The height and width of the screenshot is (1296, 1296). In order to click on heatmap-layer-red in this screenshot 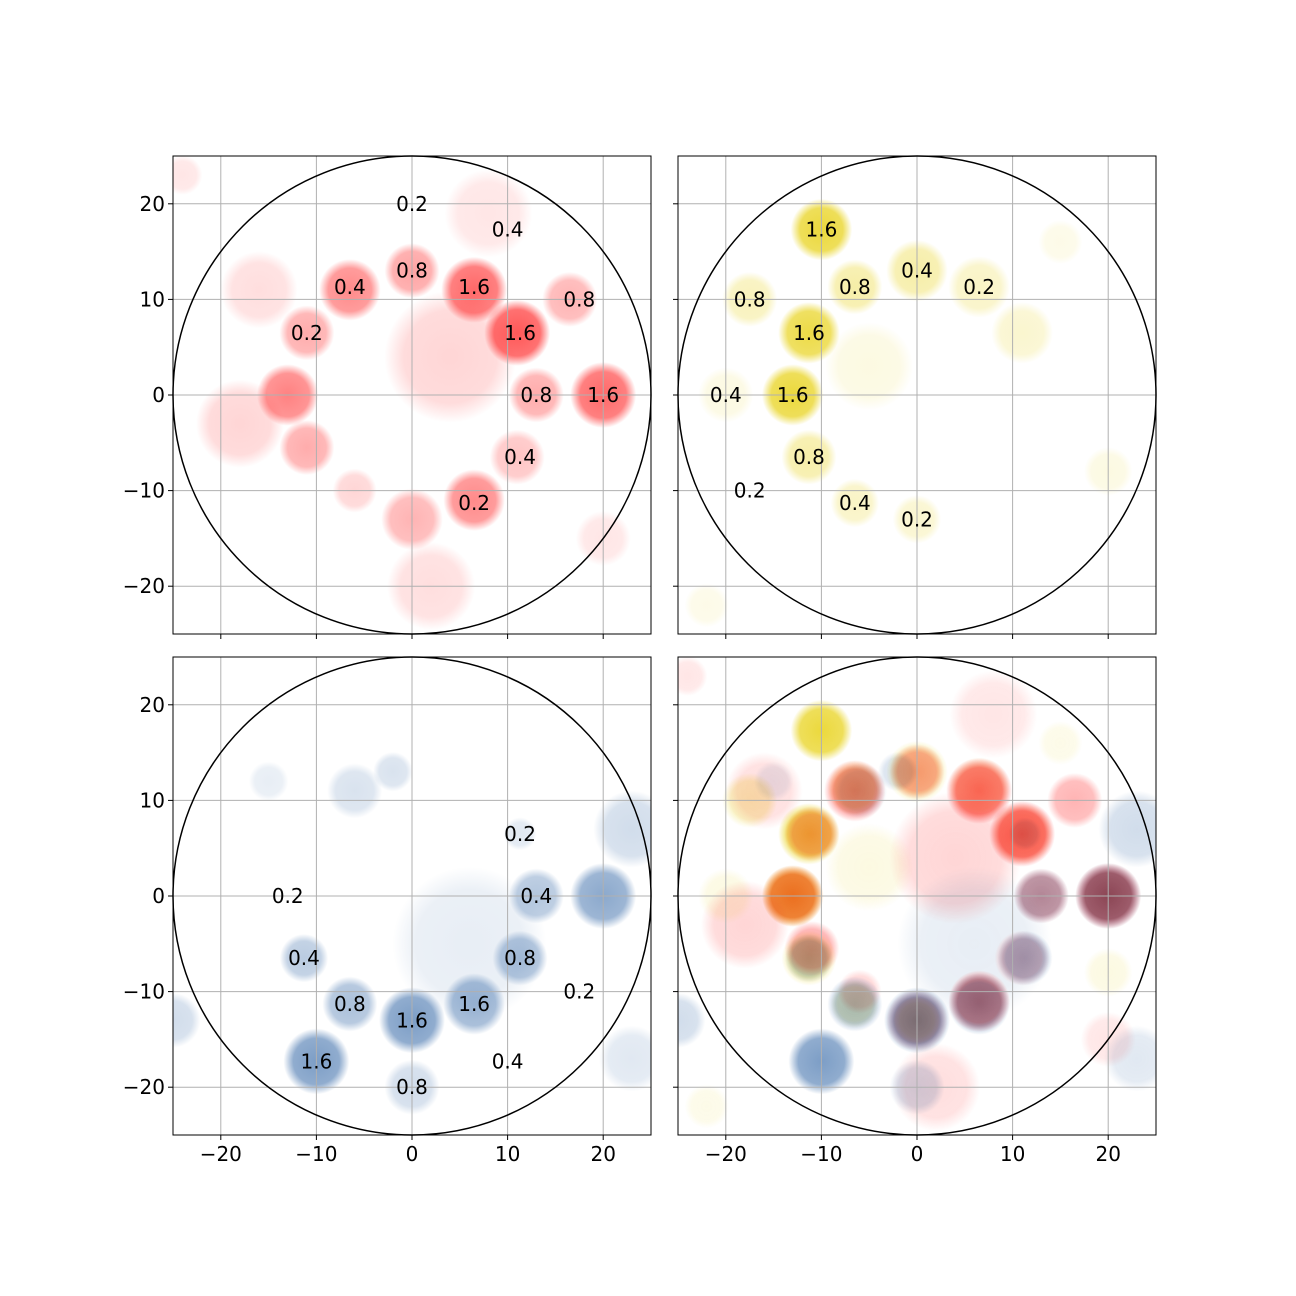, I will do `click(405, 393)`.